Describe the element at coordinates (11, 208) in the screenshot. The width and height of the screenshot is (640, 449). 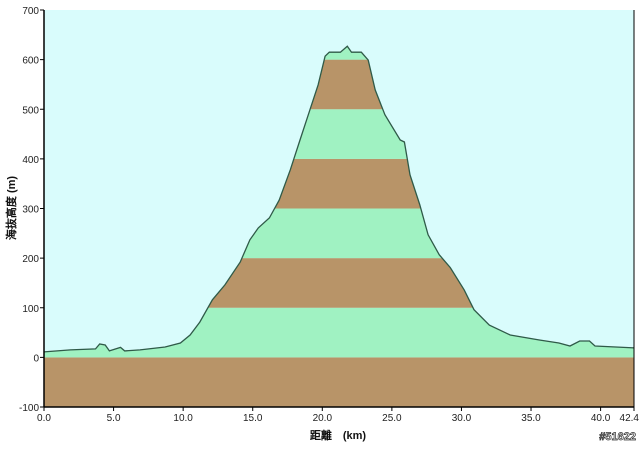
I see `y-axis-label: 海抜高度 (m)` at that location.